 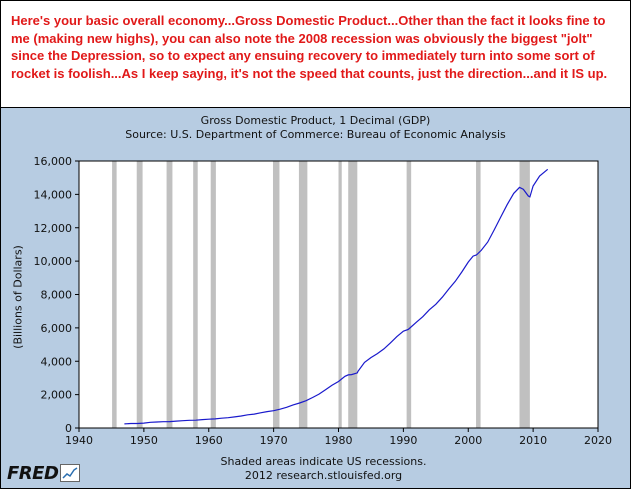 I want to click on y-tick-label: 0, so click(x=68, y=428).